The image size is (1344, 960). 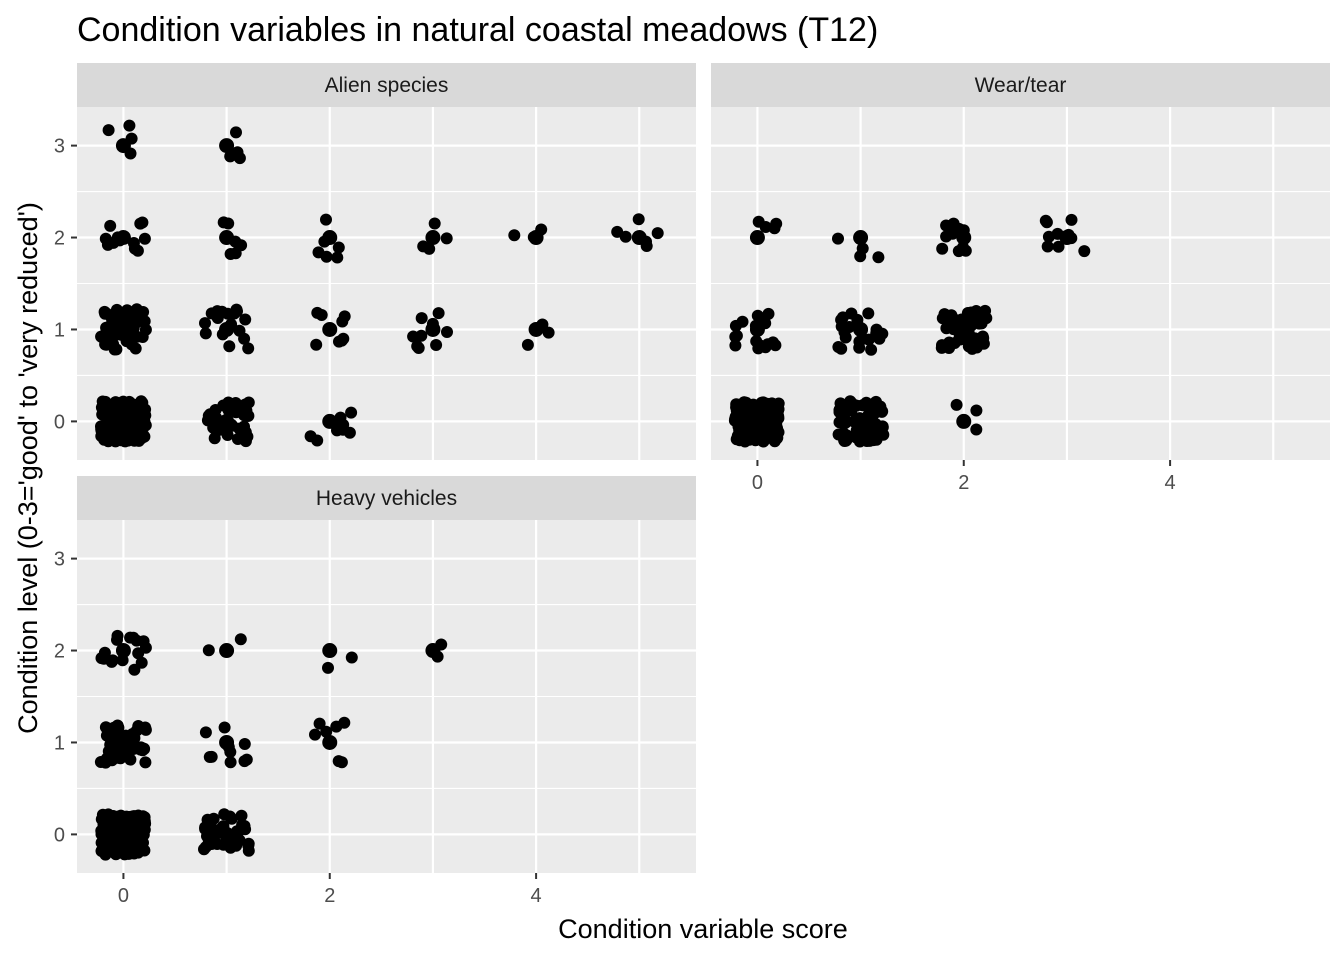 I want to click on x-tick-label: 4, so click(x=1170, y=483).